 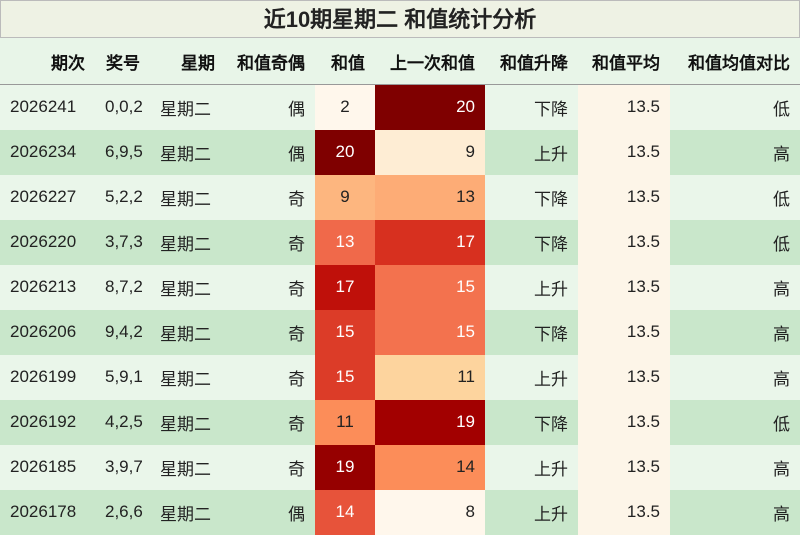 What do you see at coordinates (122, 422) in the screenshot?
I see `table-cell: 4,2,5` at bounding box center [122, 422].